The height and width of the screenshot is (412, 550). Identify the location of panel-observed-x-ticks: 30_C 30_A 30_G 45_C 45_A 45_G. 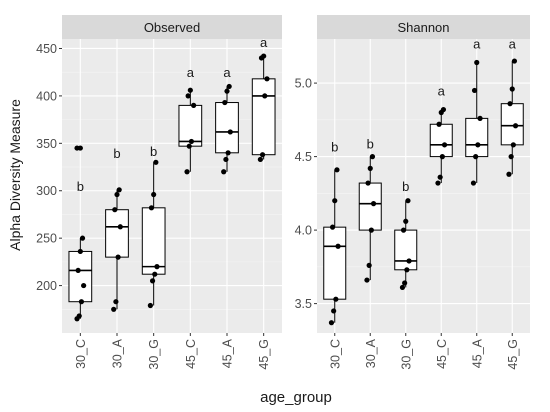
(172, 351).